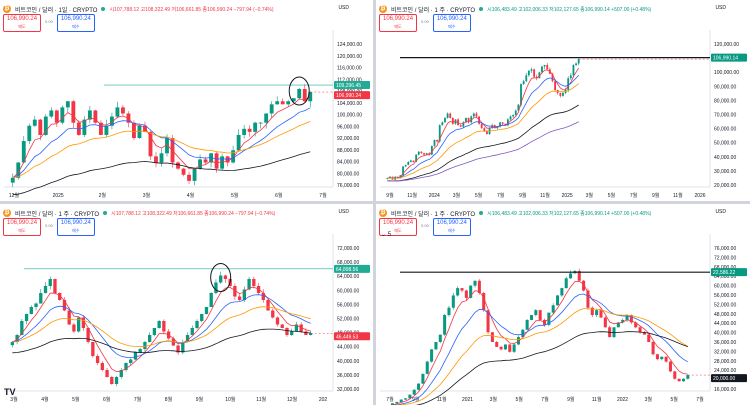  Describe the element at coordinates (725, 249) in the screenshot. I see `y-tick-label: 76,000.00` at that location.